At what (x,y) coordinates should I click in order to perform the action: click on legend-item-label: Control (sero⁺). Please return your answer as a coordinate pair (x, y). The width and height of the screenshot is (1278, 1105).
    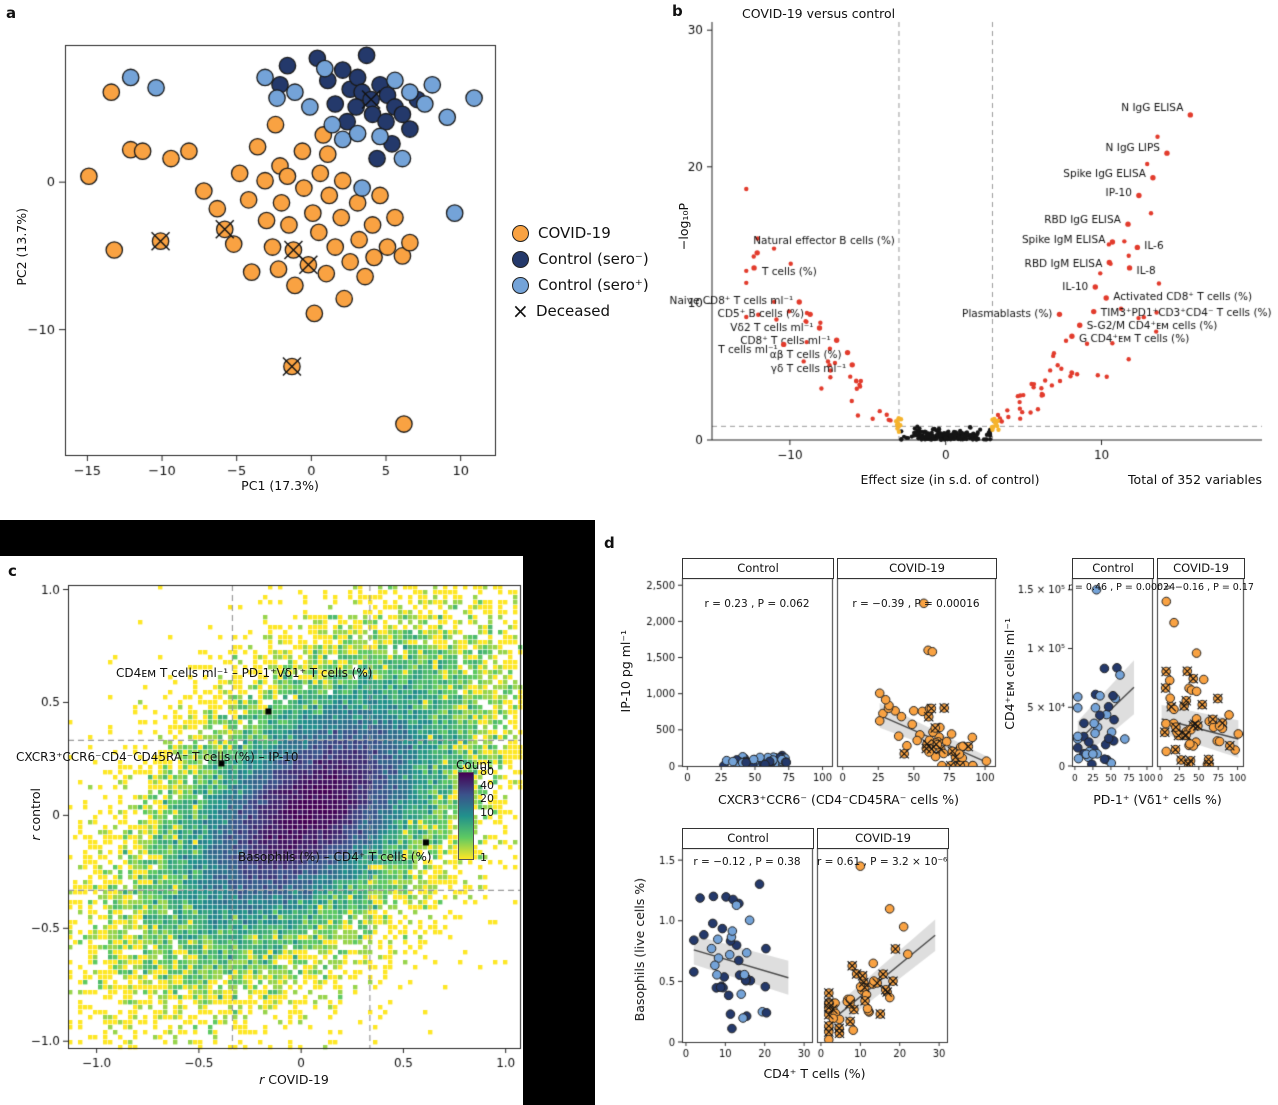
    Looking at the image, I should click on (593, 285).